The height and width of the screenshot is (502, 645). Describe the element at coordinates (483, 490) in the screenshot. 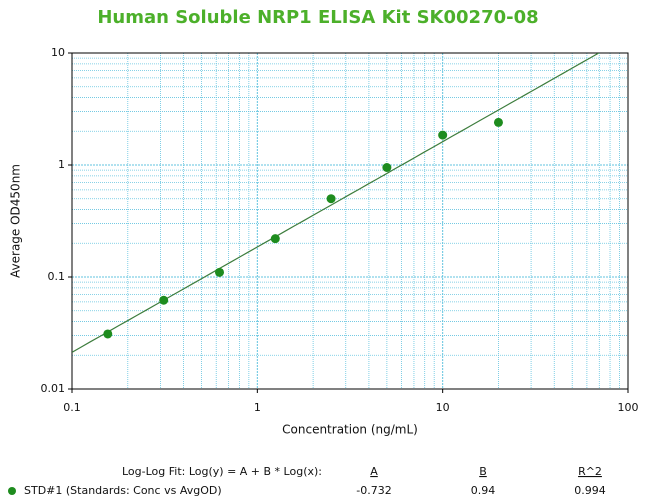

I see `fit-value: 0.94` at that location.